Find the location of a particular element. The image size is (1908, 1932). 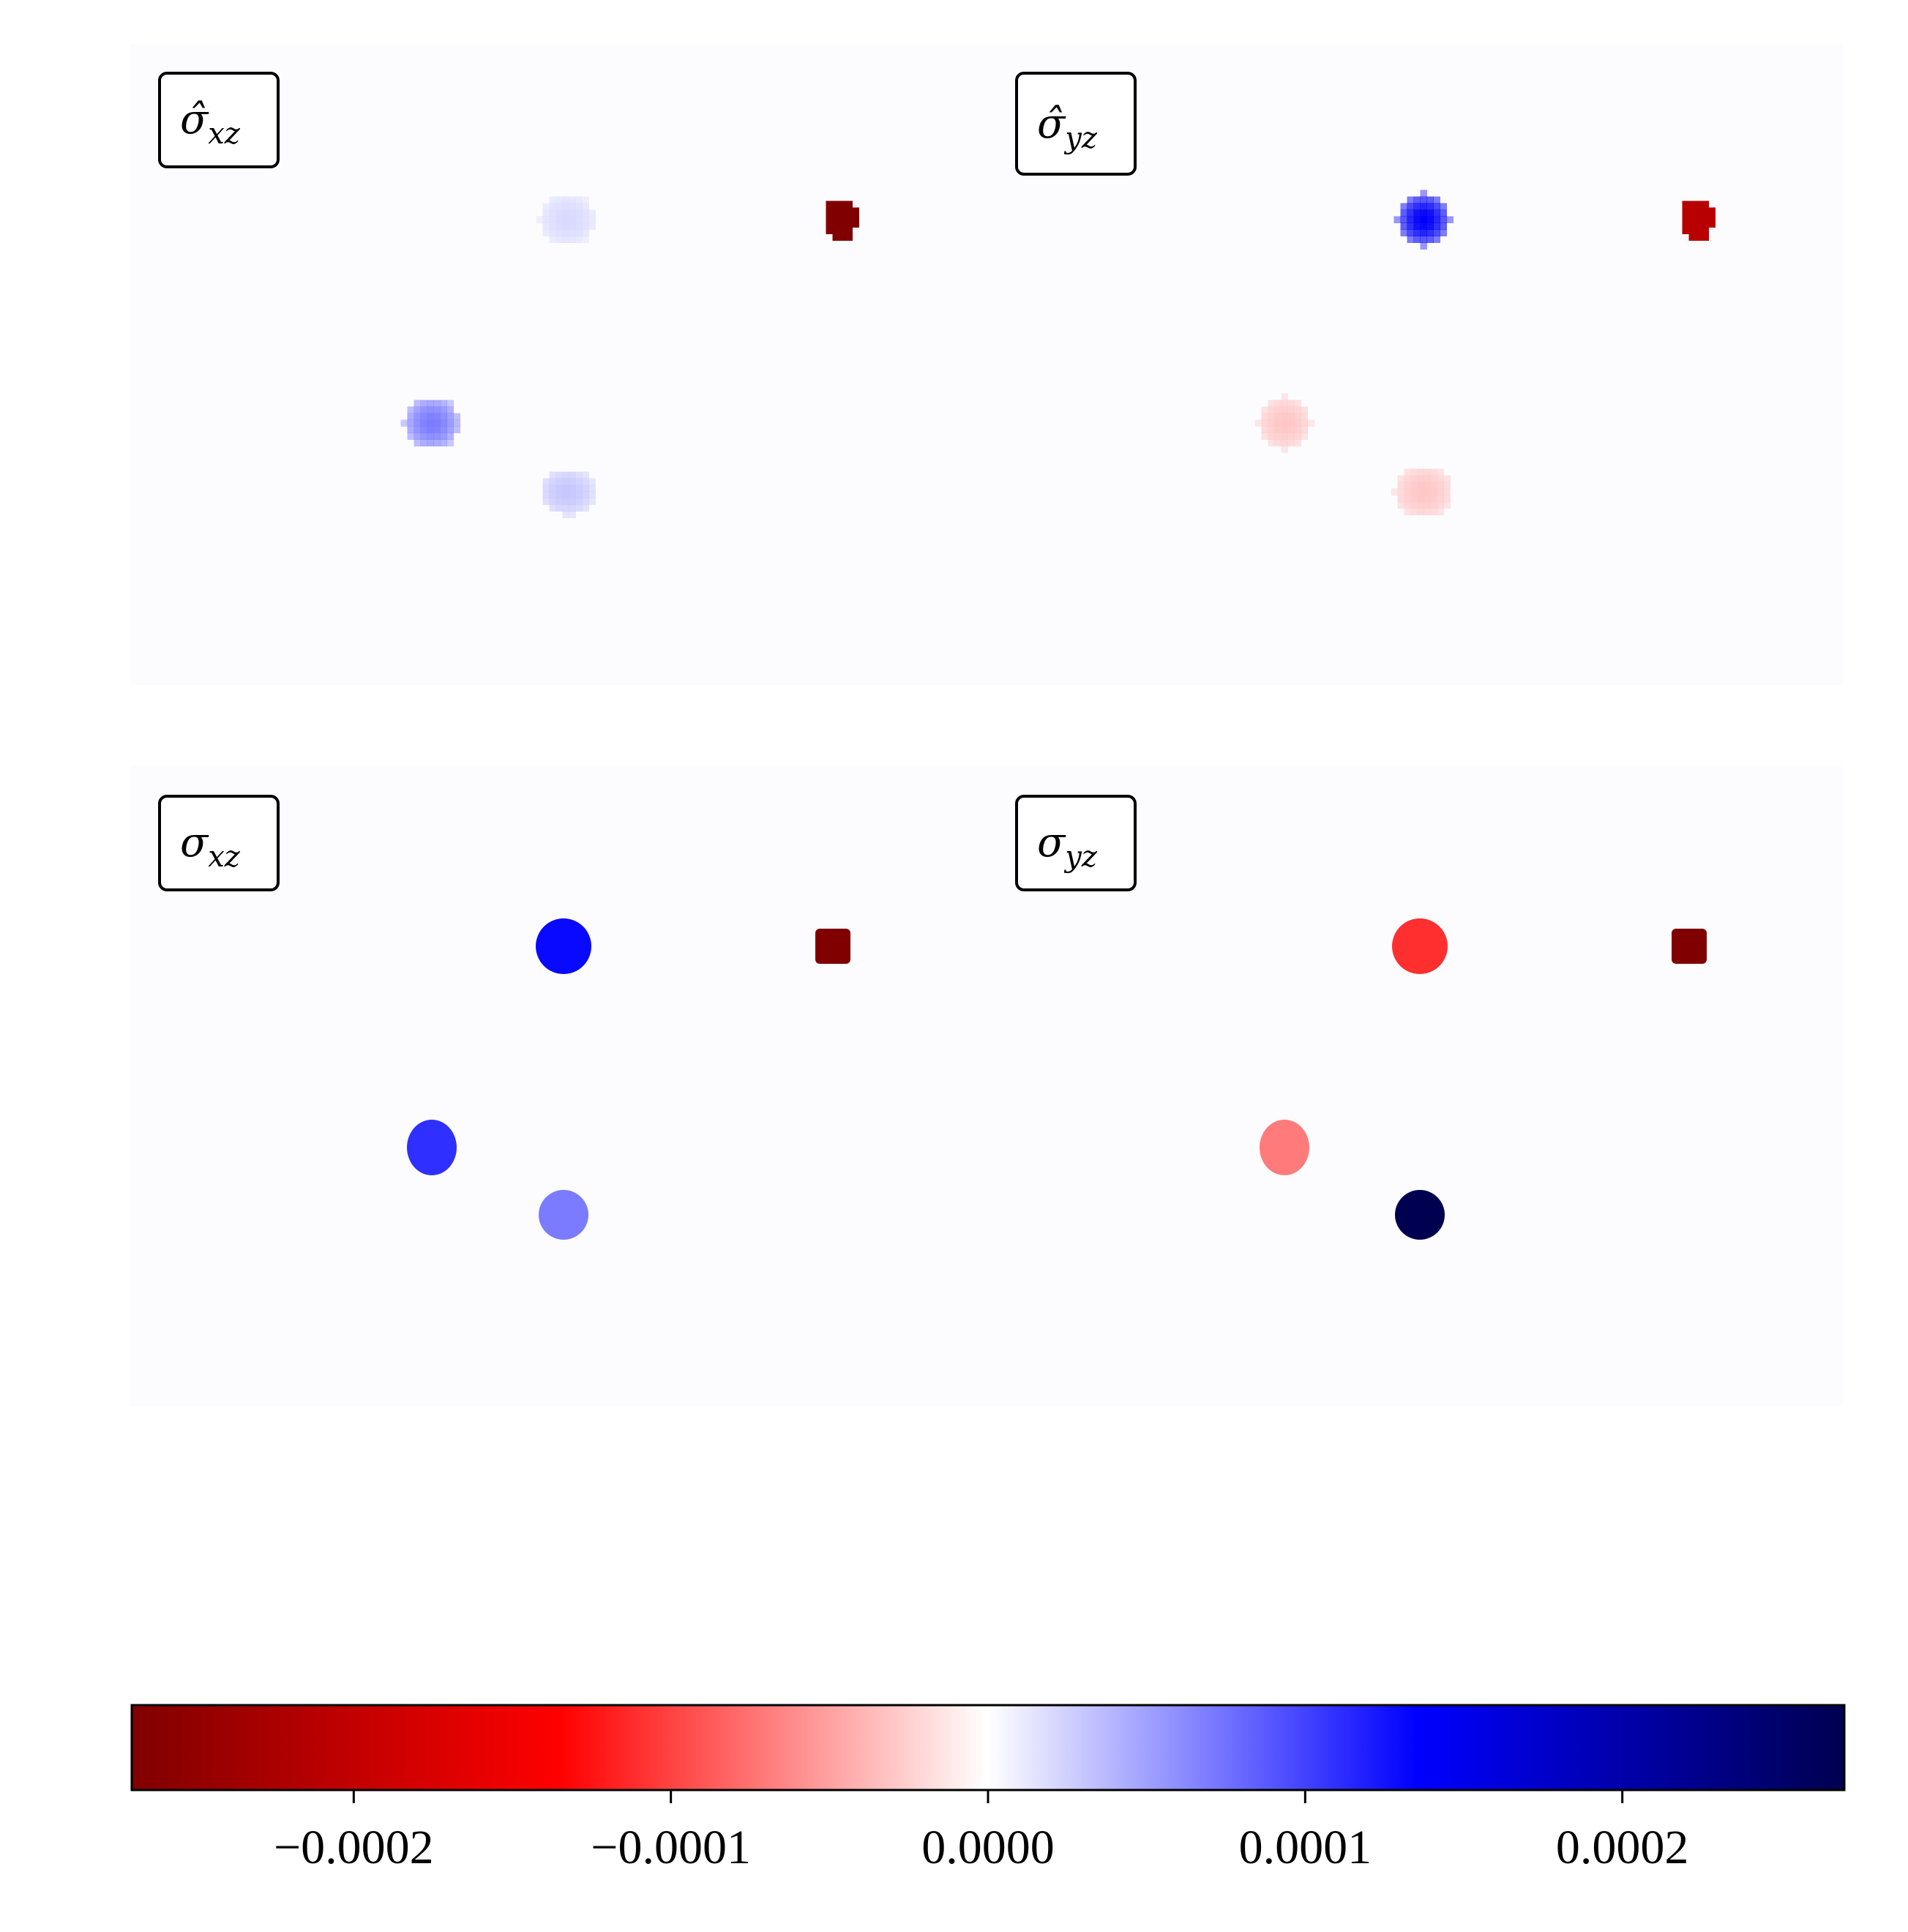

panel-sigma_hat_xz: σ̂xz is located at coordinates (509, 295).